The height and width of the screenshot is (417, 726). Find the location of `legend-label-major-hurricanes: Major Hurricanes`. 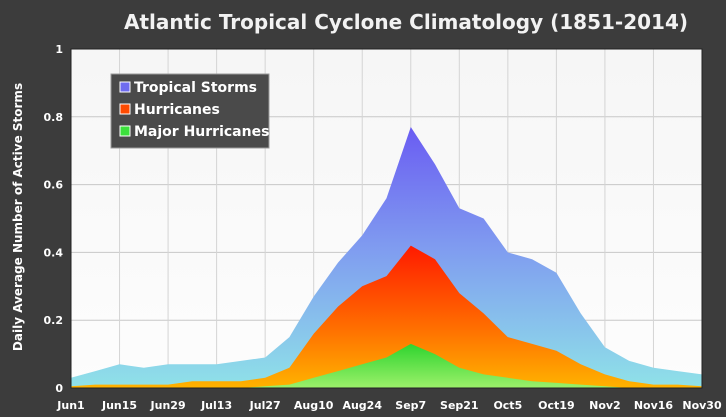

legend-label-major-hurricanes: Major Hurricanes is located at coordinates (201, 132).